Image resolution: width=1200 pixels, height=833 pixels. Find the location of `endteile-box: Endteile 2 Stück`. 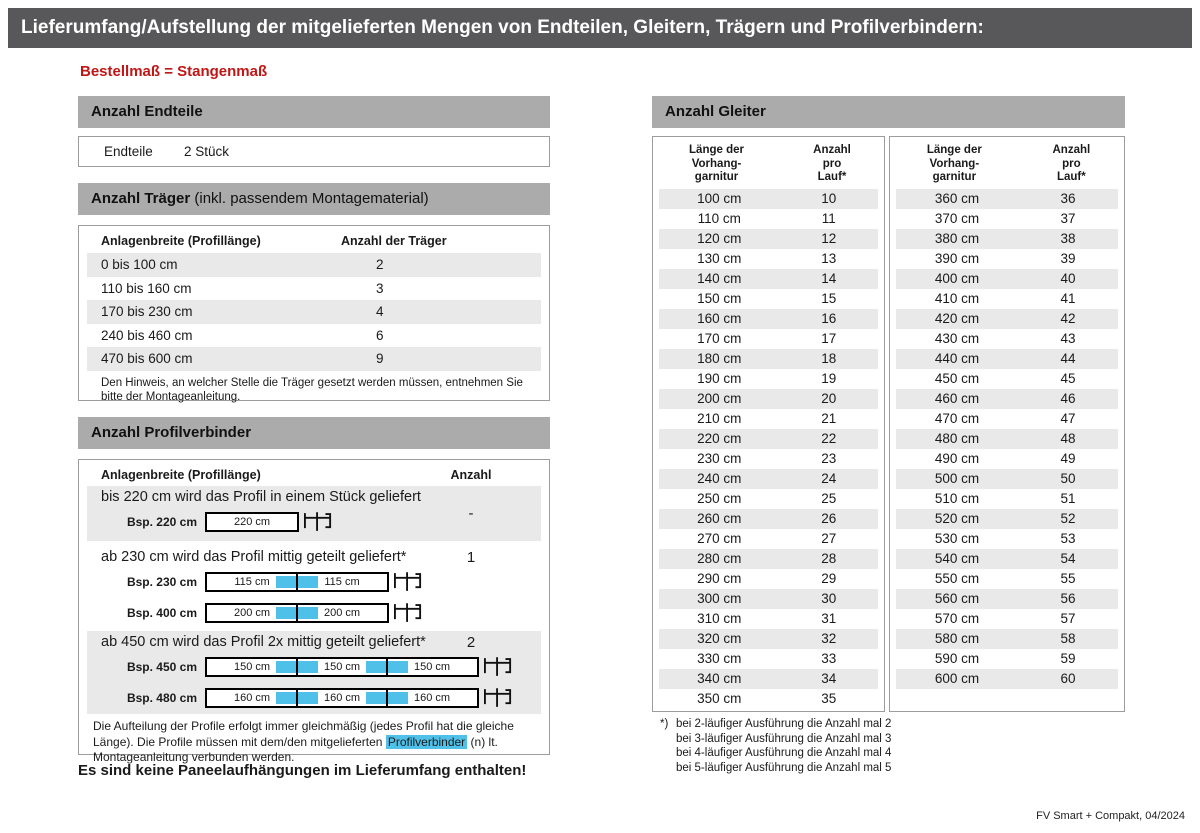

endteile-box: Endteile 2 Stück is located at coordinates (314, 151).